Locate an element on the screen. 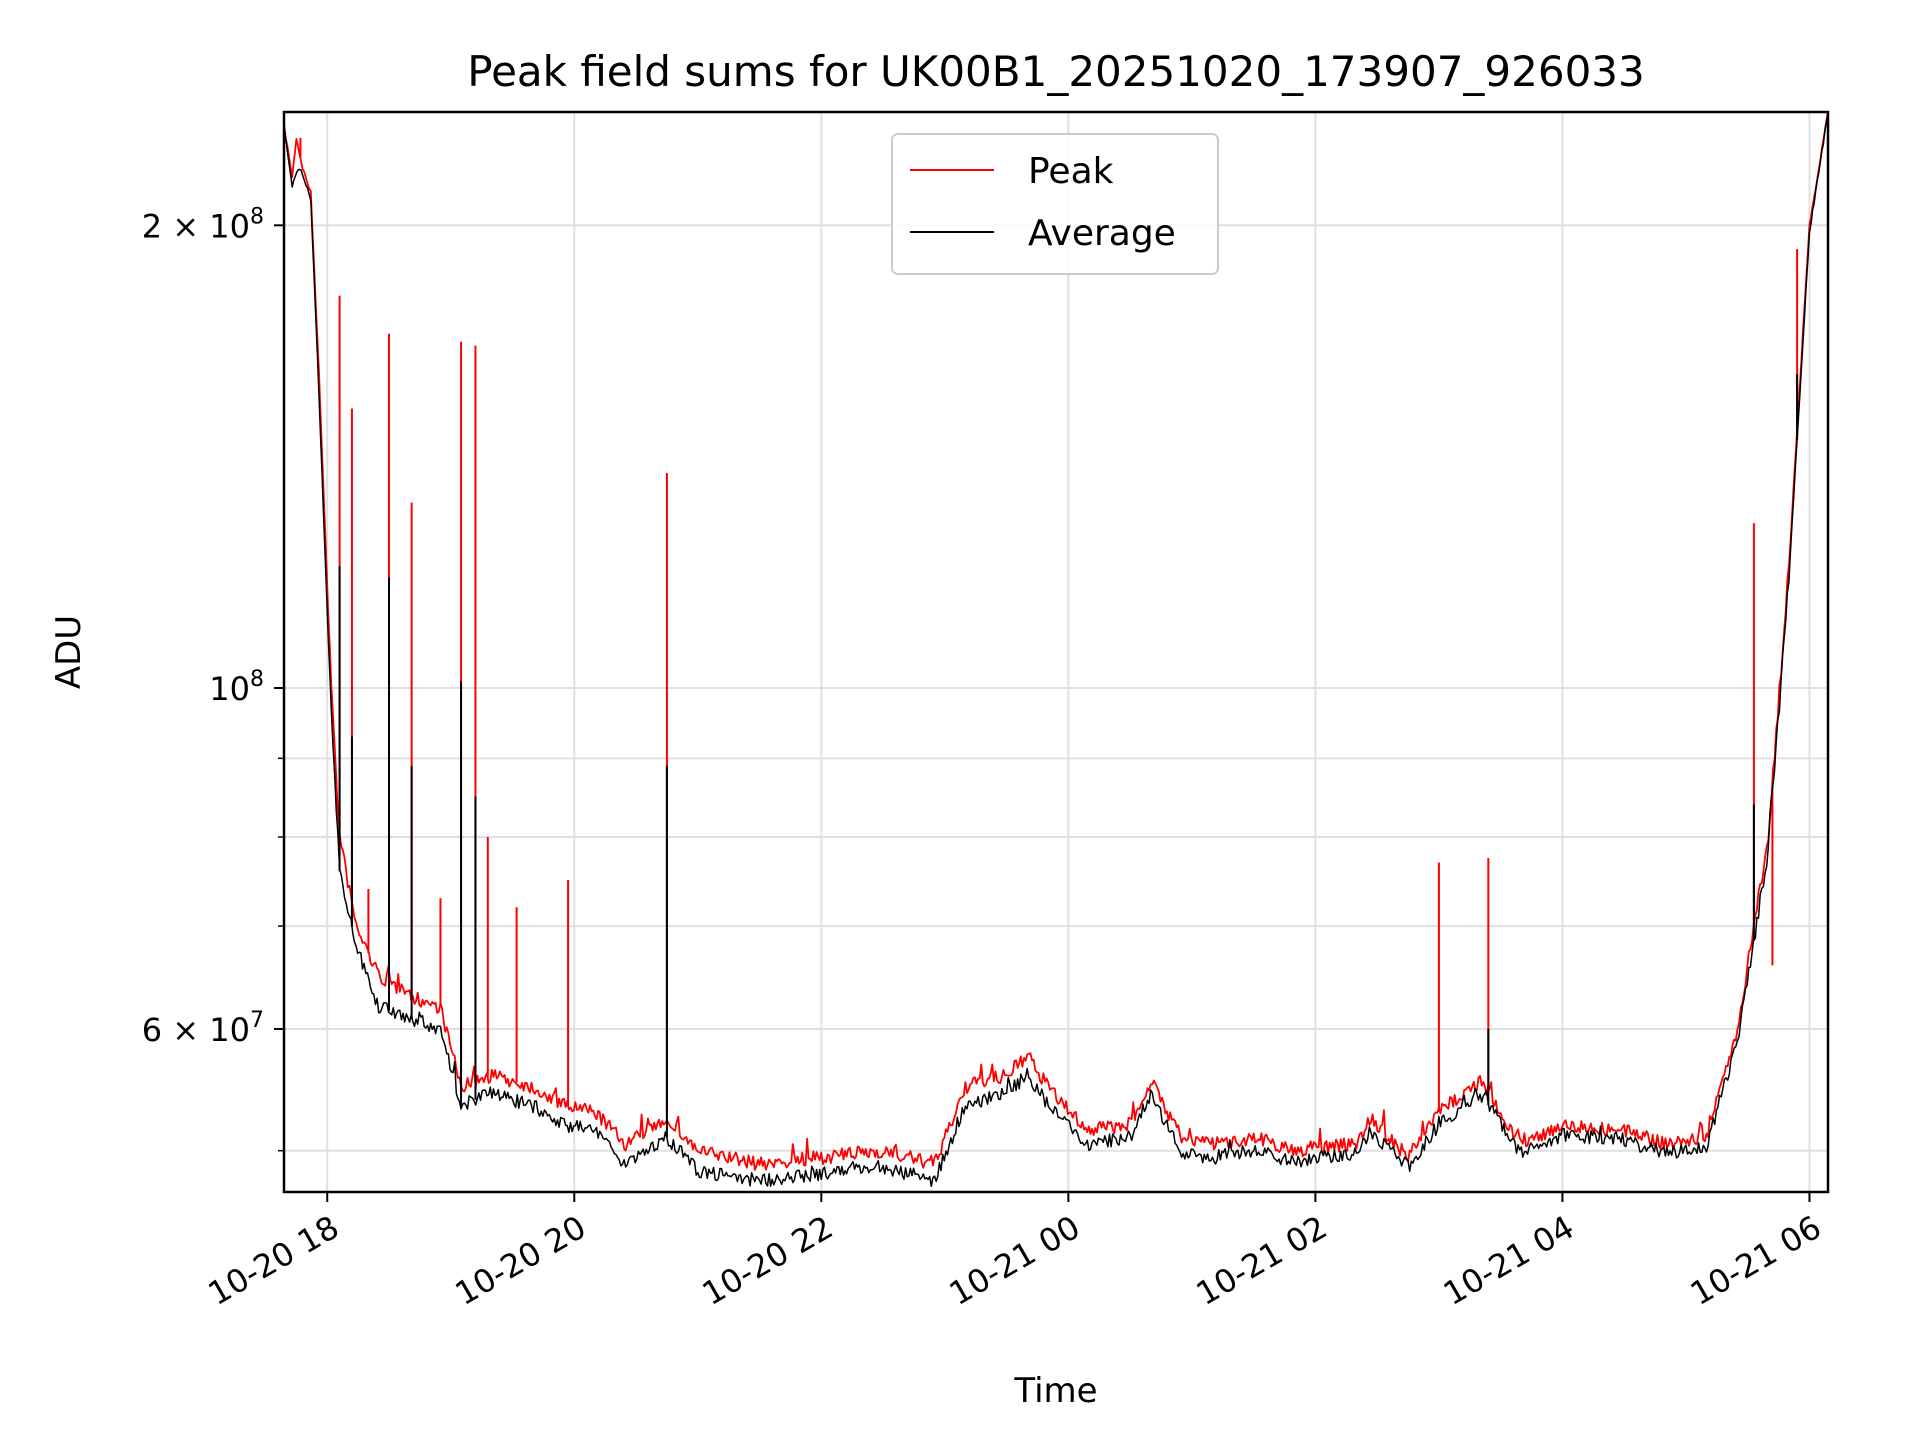 The height and width of the screenshot is (1440, 1920). y-axis: 2 × 108 108 6 × 107 is located at coordinates (213, 678).